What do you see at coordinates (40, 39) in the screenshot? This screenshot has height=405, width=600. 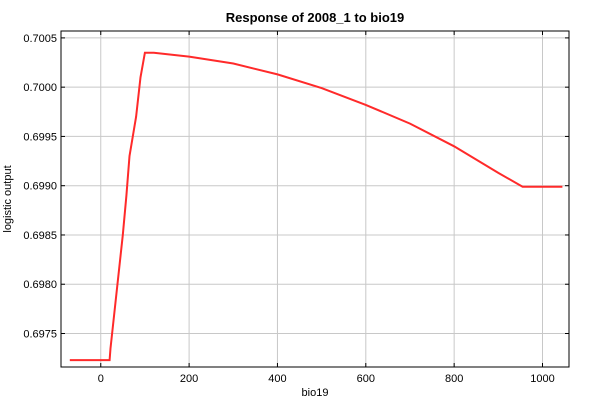 I see `y-tick-label: 0.7005` at bounding box center [40, 39].